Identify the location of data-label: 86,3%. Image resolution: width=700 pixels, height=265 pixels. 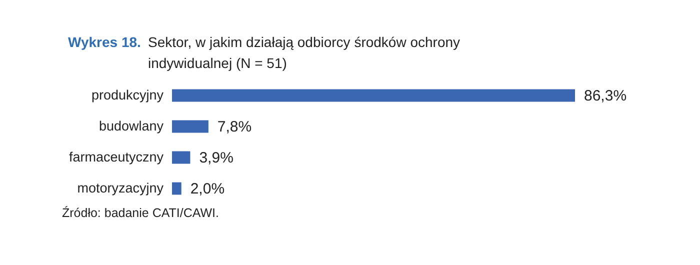
(605, 96).